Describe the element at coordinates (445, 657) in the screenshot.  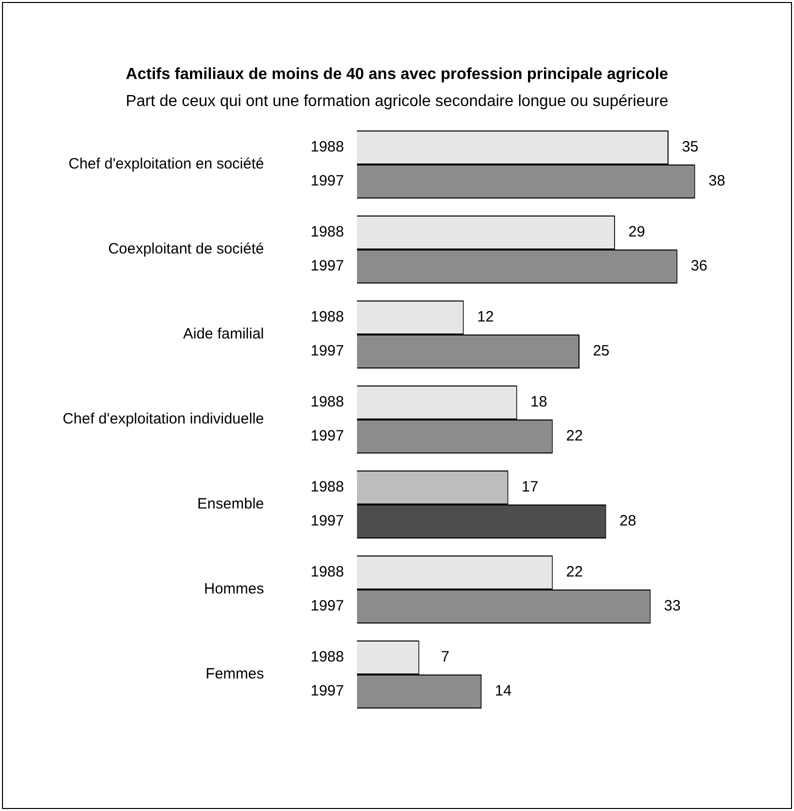
I see `data-label: 7` at that location.